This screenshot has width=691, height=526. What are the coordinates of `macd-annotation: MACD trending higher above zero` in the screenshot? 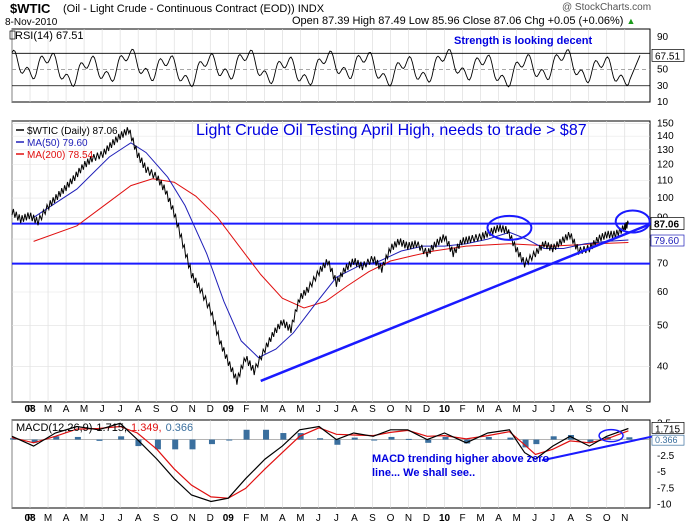 It's located at (461, 459).